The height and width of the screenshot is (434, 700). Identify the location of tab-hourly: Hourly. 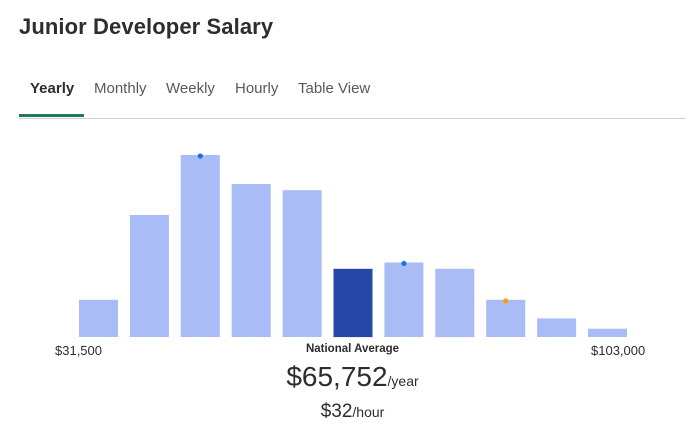
(257, 88).